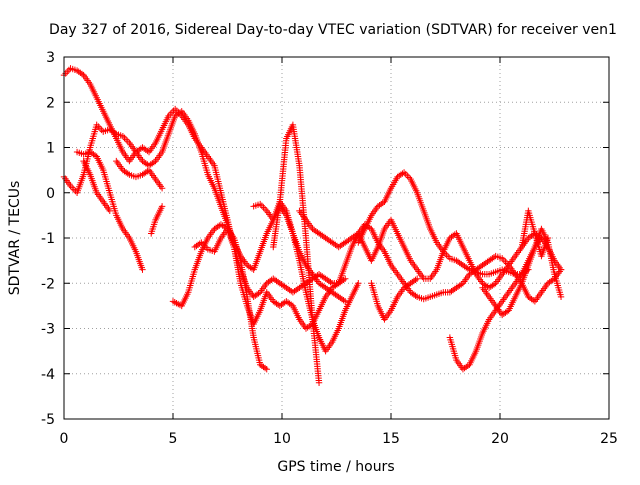 This screenshot has width=640, height=485. What do you see at coordinates (48, 330) in the screenshot?
I see `y-tick-label: -3` at bounding box center [48, 330].